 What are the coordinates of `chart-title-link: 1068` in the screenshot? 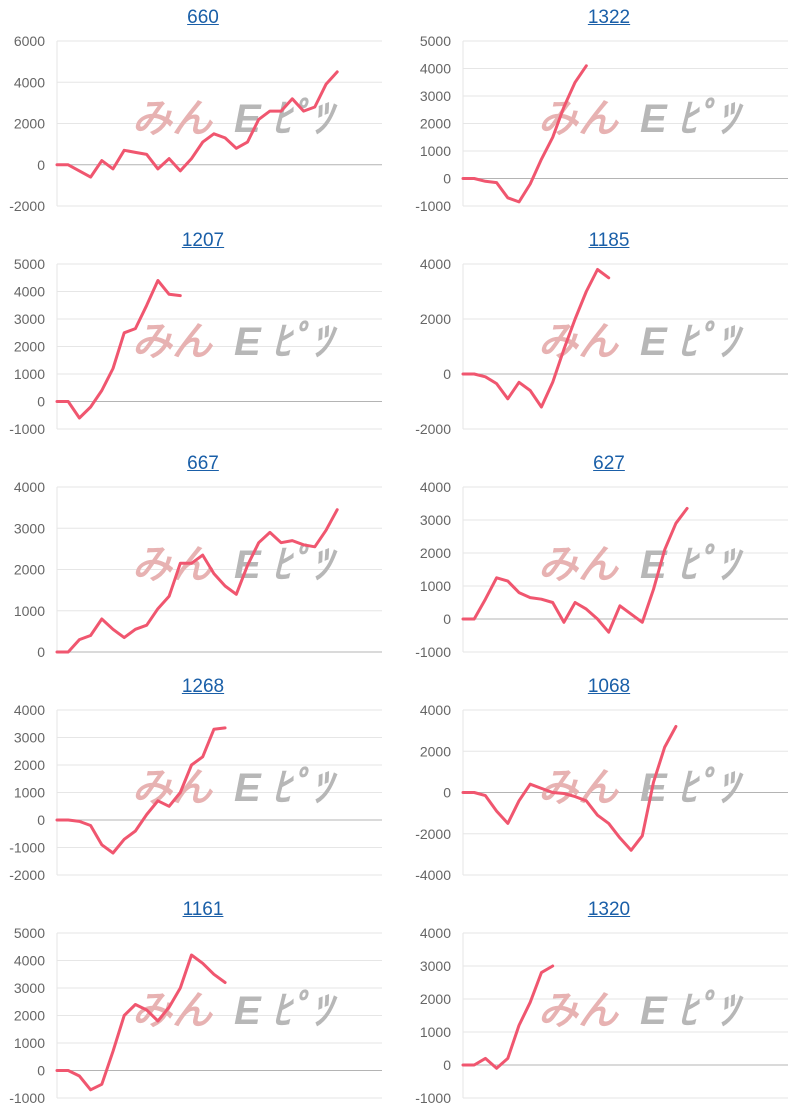 It's located at (609, 686).